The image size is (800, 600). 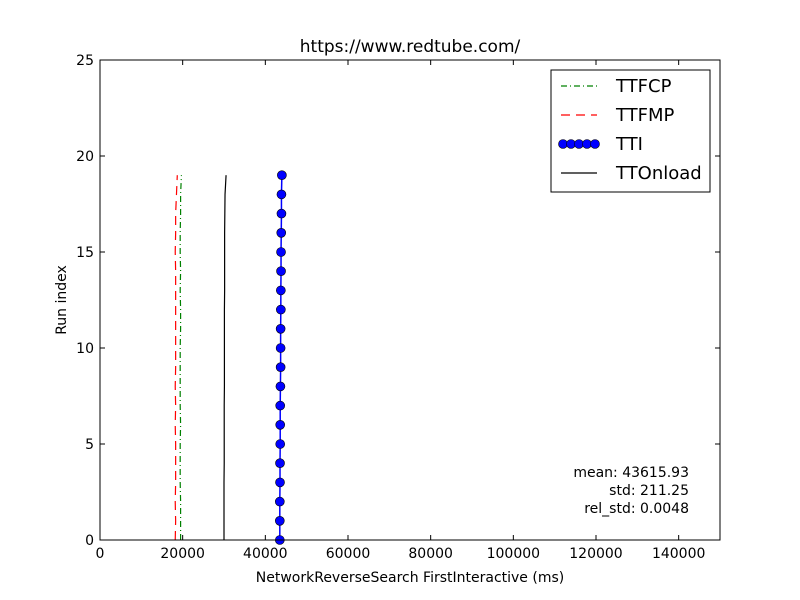 What do you see at coordinates (430, 554) in the screenshot?
I see `x-tick-label: 80000` at bounding box center [430, 554].